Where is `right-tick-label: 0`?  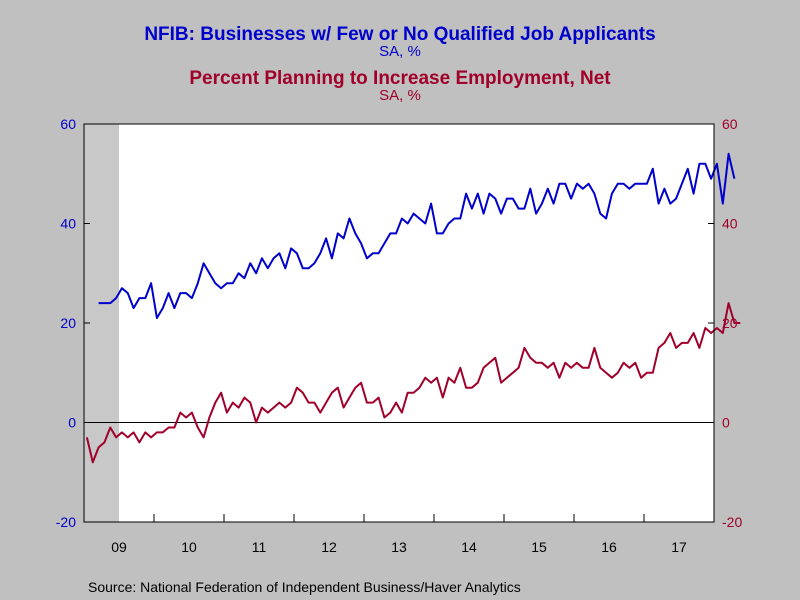 right-tick-label: 0 is located at coordinates (726, 423).